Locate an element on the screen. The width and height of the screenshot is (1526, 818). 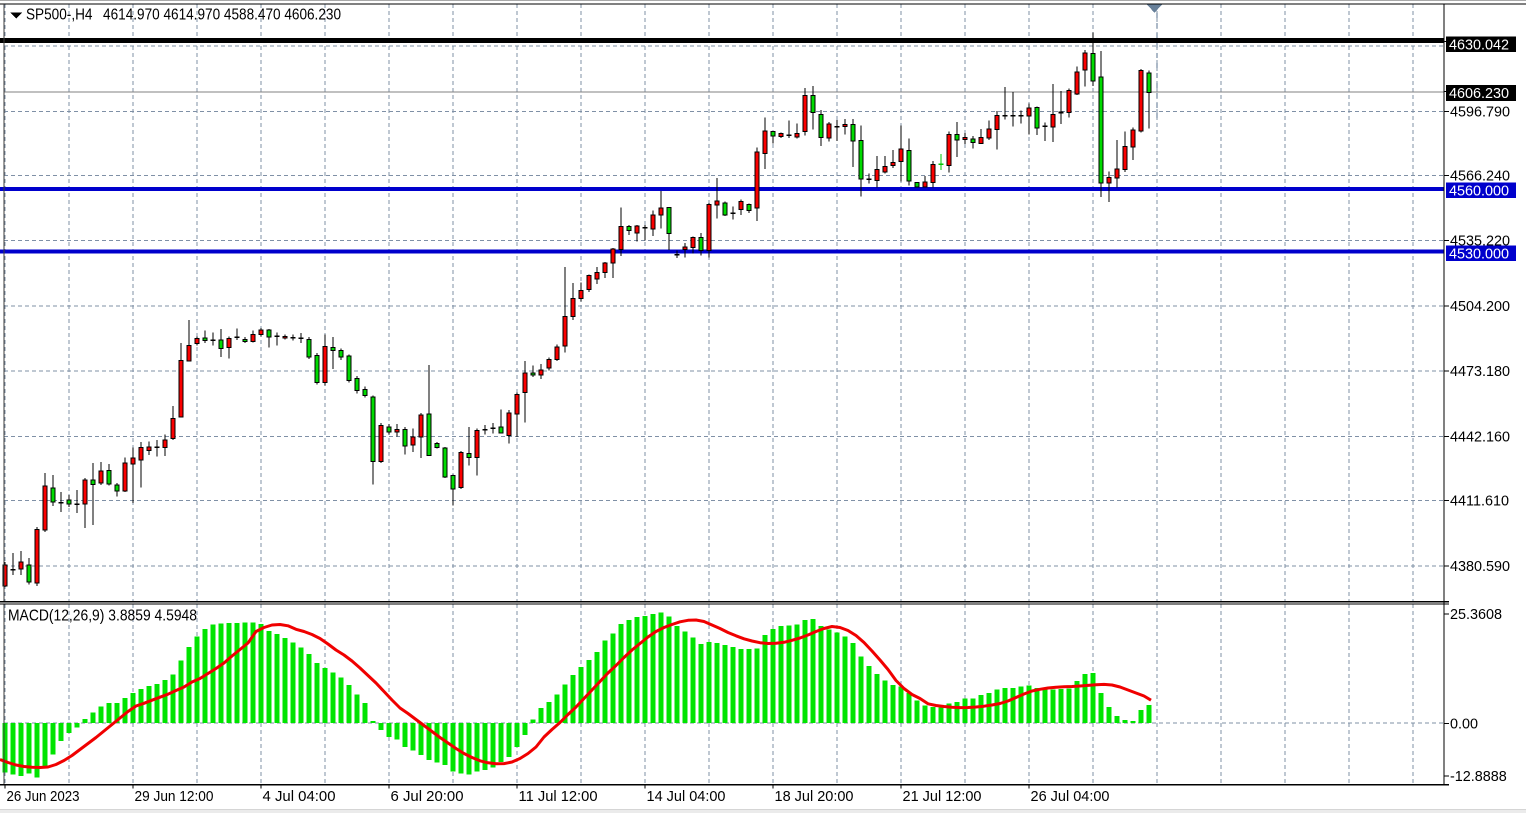
svg-text: 14 Jul 04:00 is located at coordinates (686, 796).